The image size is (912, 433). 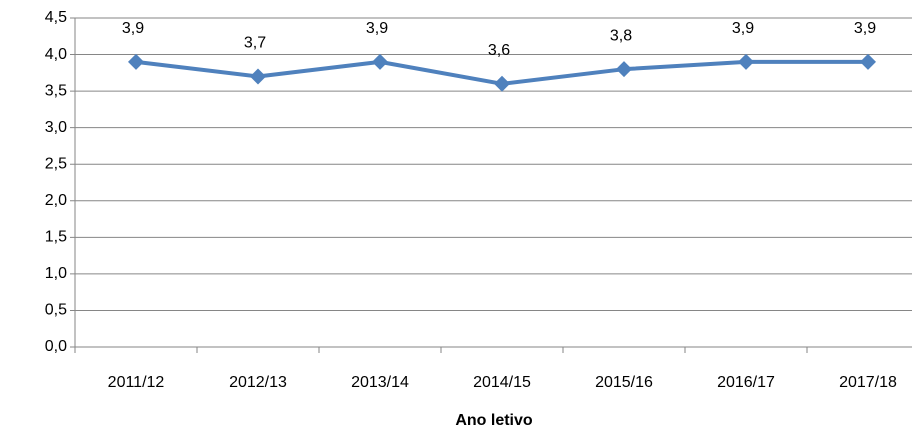 I want to click on y-tick-label: 2,0, so click(x=56, y=200).